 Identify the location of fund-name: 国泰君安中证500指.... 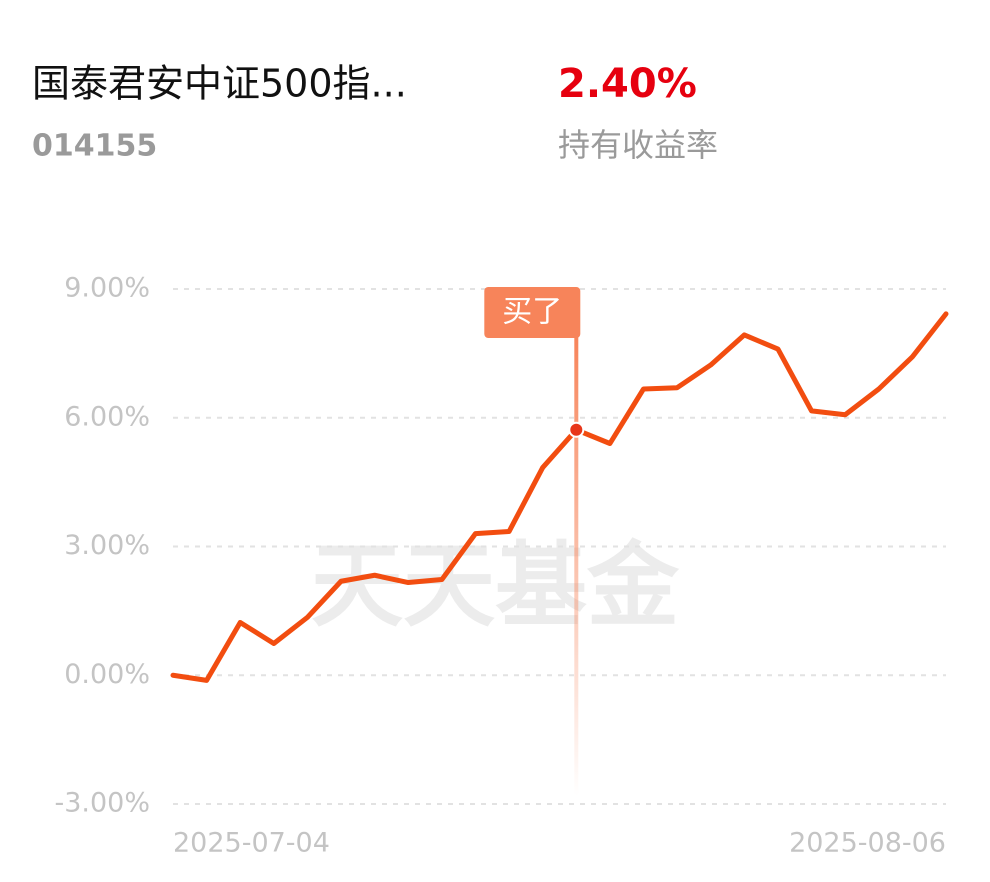
(219, 84).